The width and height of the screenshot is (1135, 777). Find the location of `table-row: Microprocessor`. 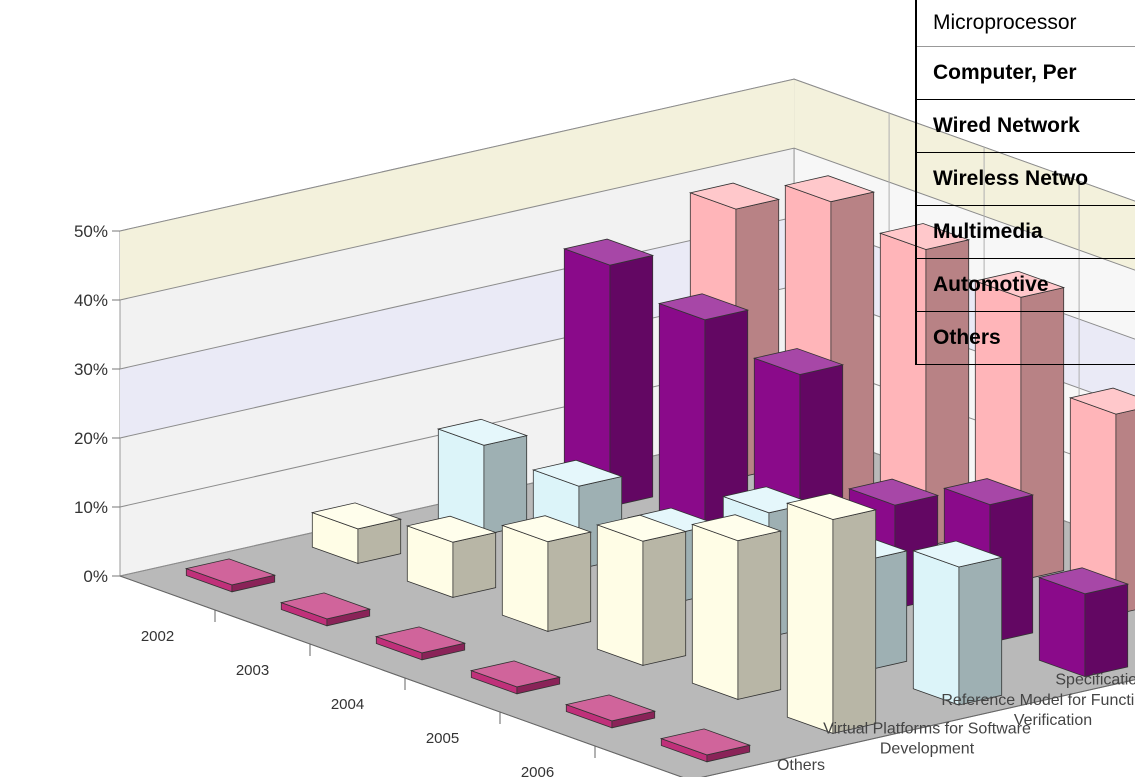

table-row: Microprocessor is located at coordinates (1025, 23).